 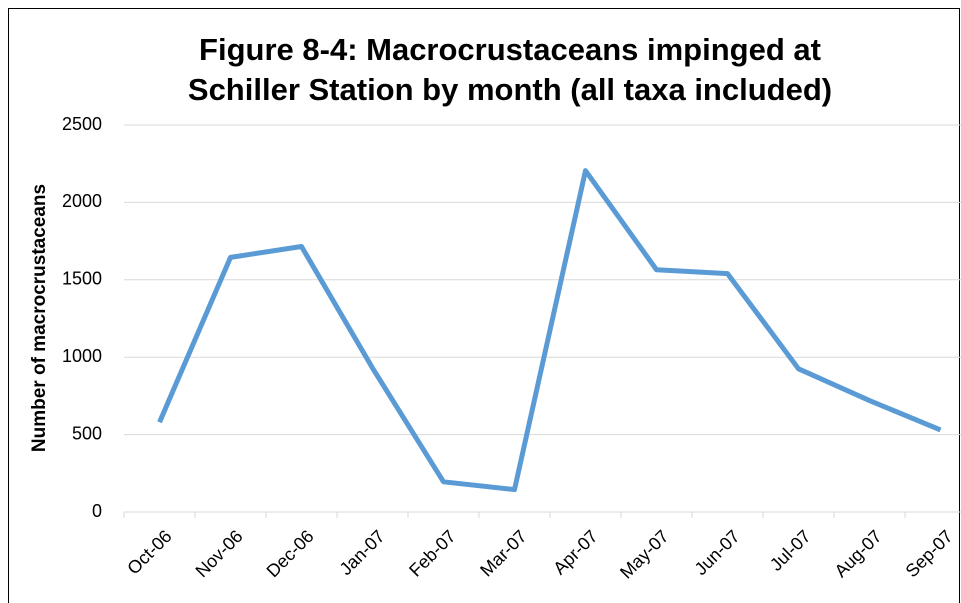 I want to click on x-tick-label: Mar-07, so click(x=503, y=553).